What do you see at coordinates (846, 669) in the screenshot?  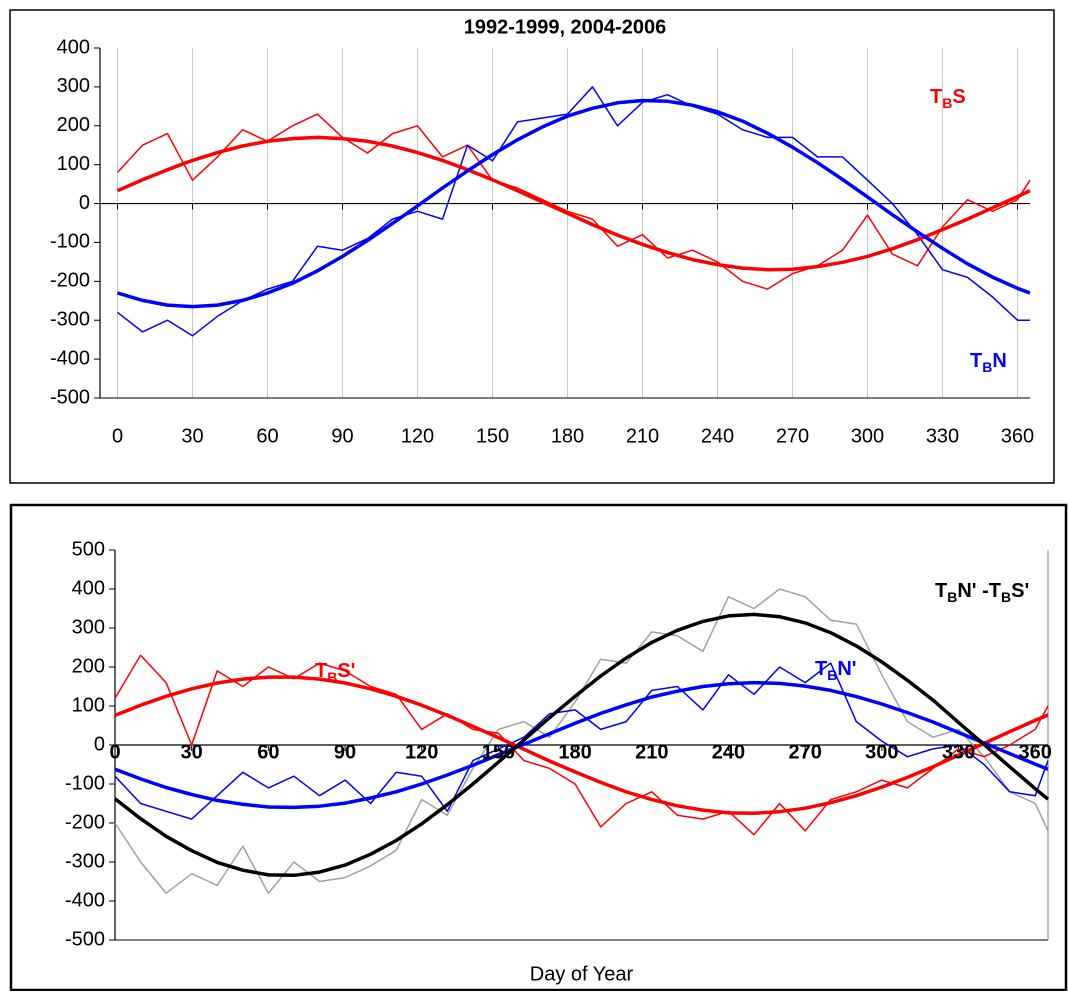 I see `label-text: N'` at bounding box center [846, 669].